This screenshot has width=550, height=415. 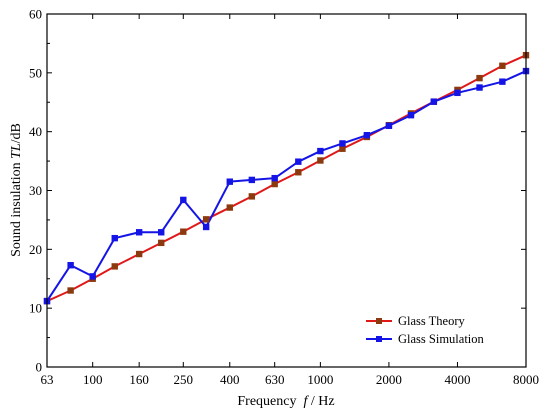 What do you see at coordinates (425, 330) in the screenshot?
I see `legend: Glass Theory Glass Simulation` at bounding box center [425, 330].